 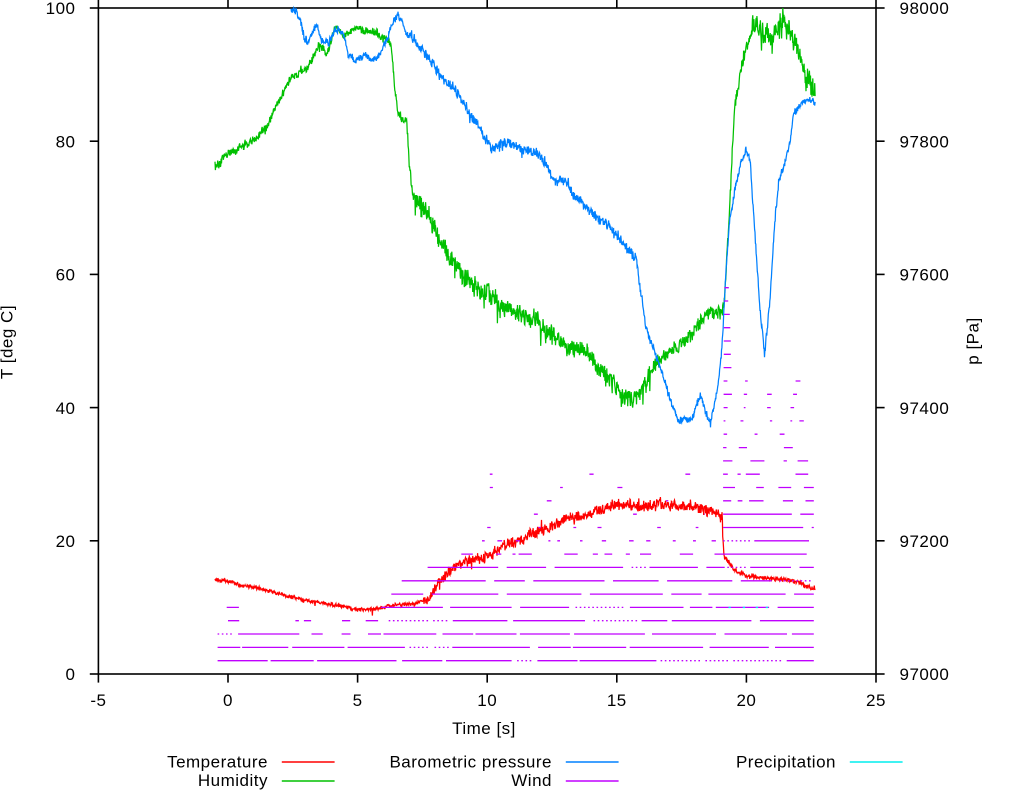 I want to click on svg-text: 97800, so click(x=925, y=141).